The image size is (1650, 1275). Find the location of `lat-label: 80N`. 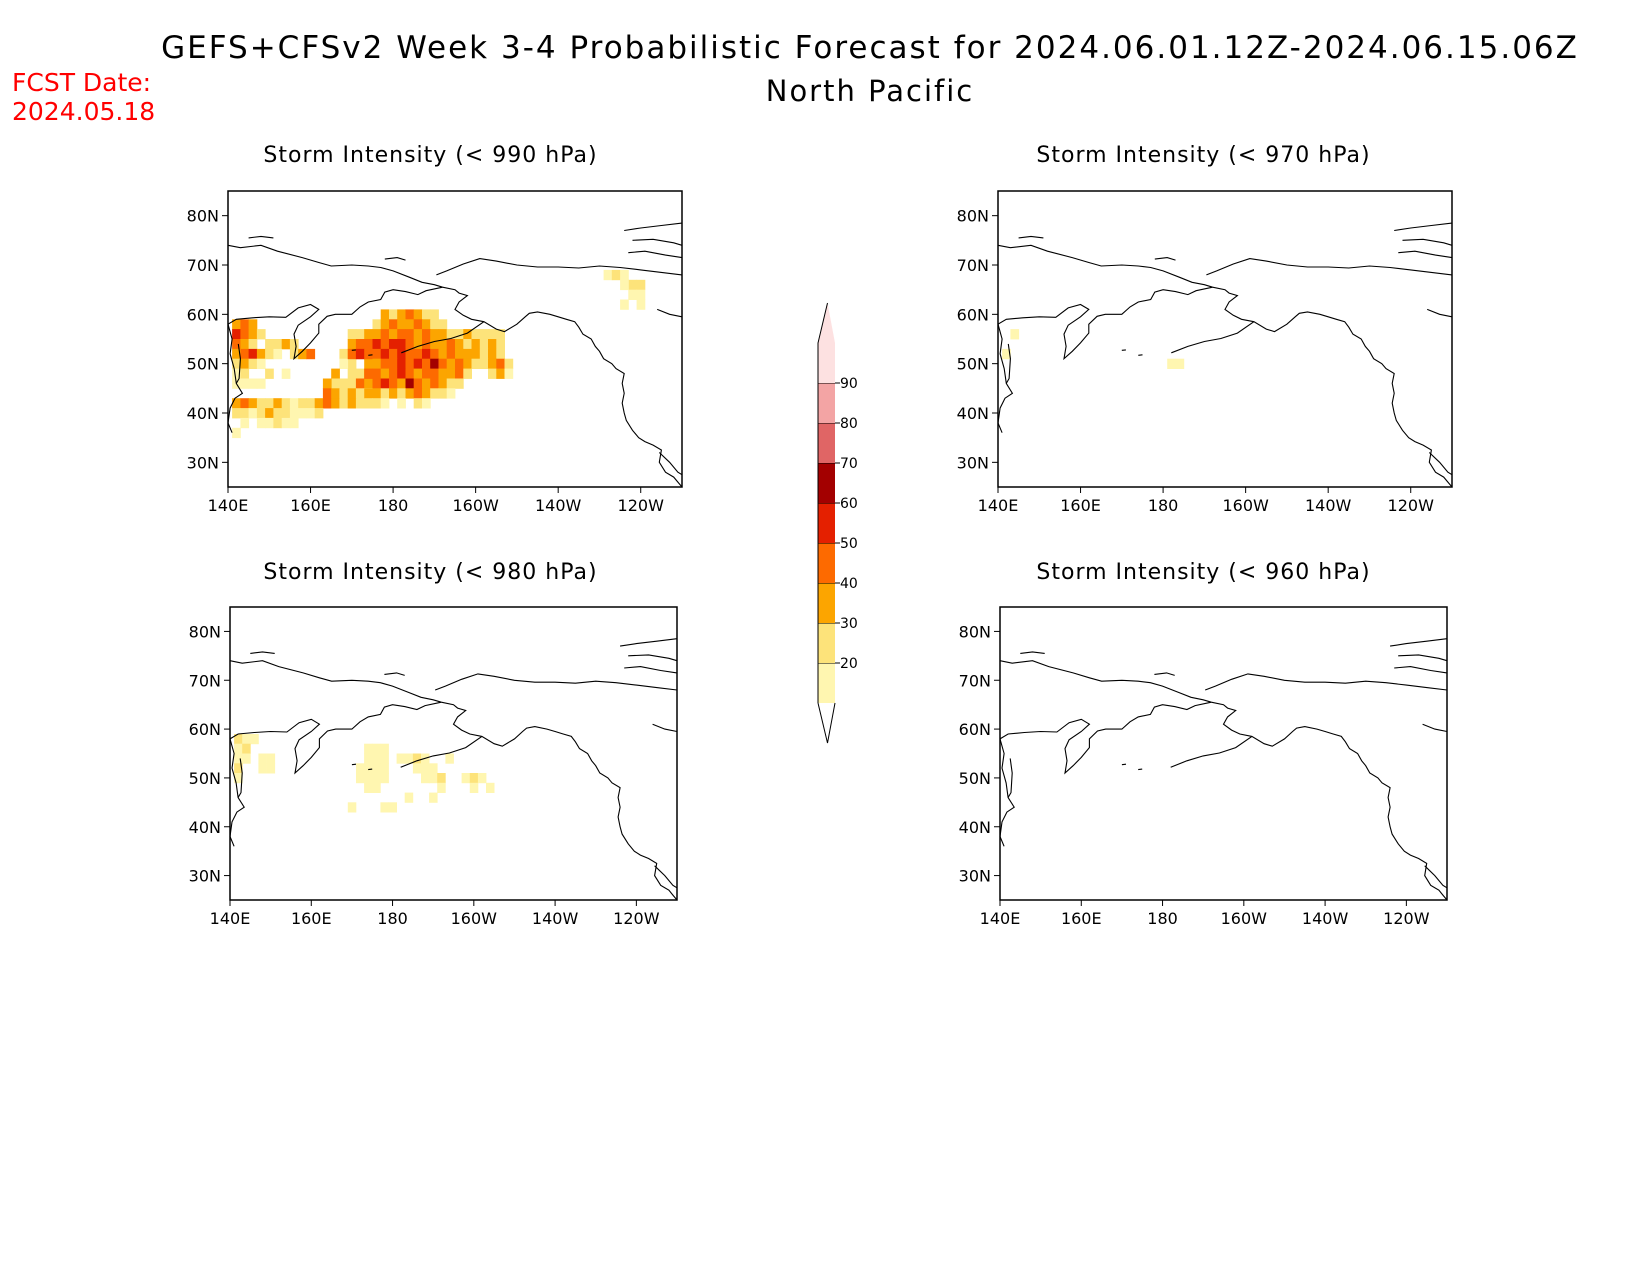

lat-label: 80N is located at coordinates (973, 216).